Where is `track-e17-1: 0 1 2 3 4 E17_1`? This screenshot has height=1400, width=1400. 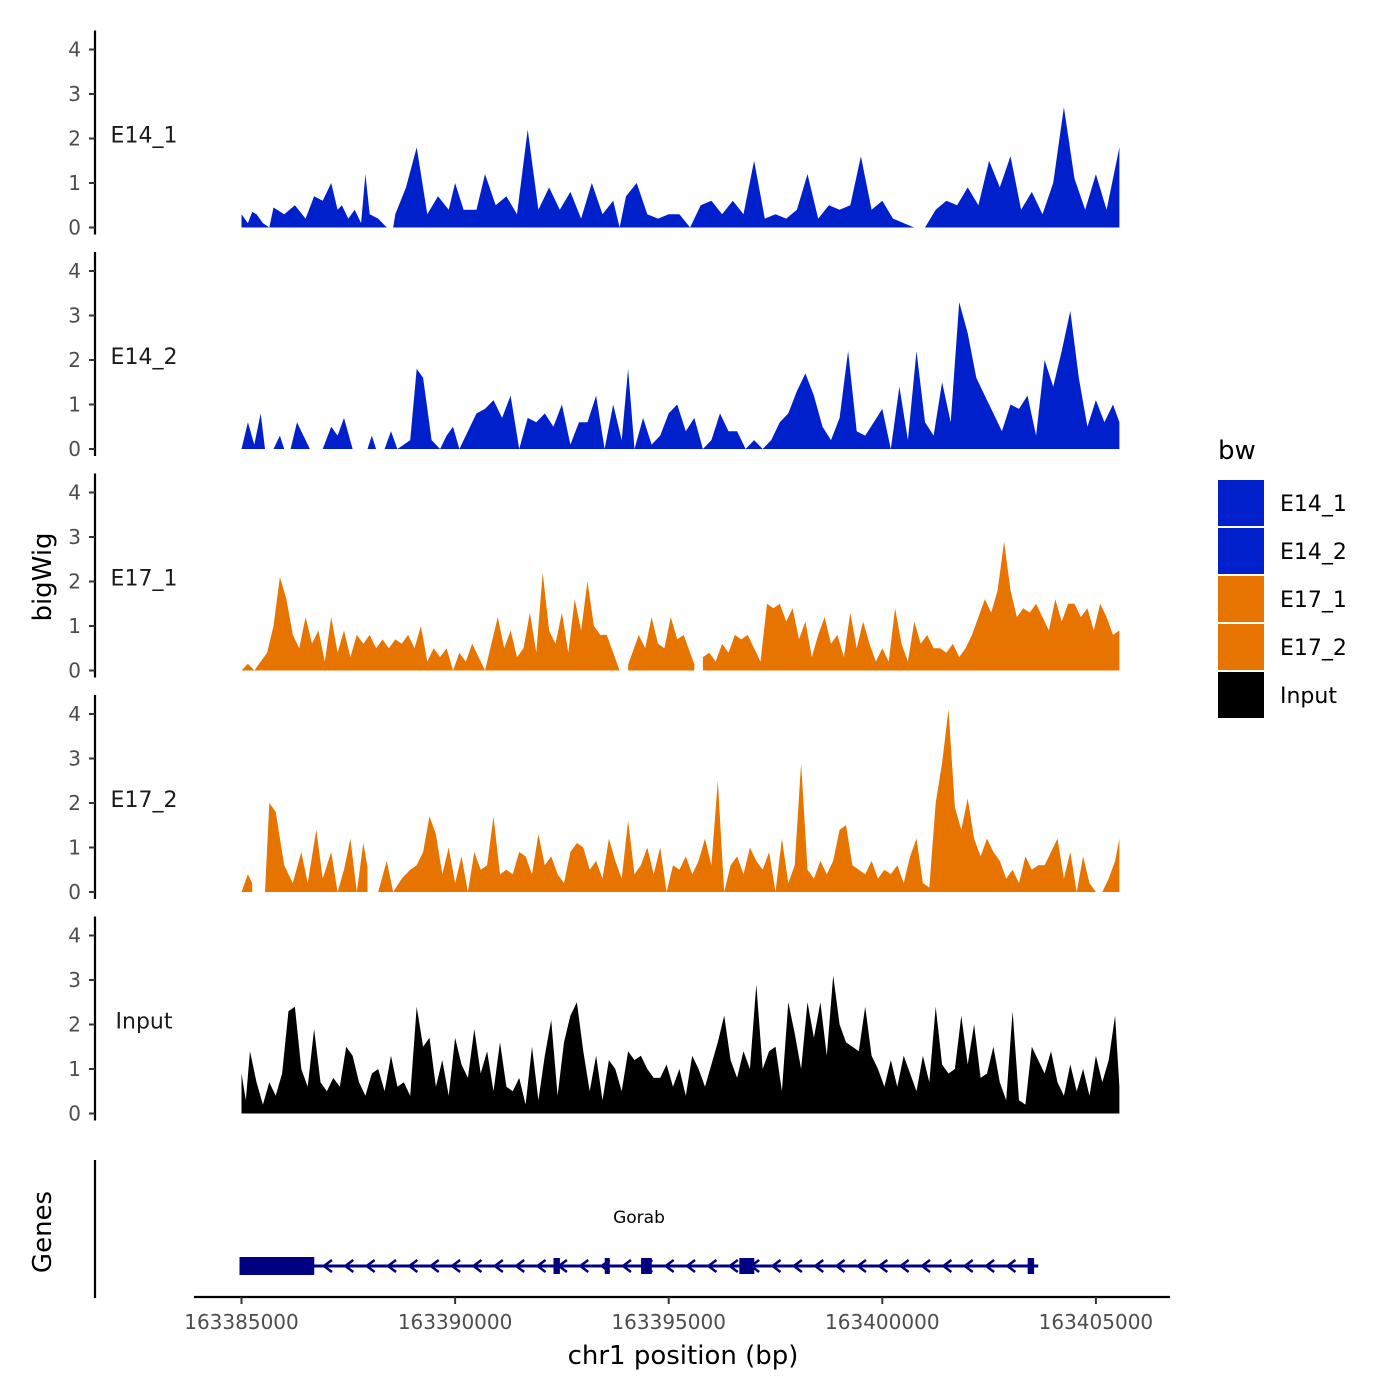
track-e17-1: 0 1 2 3 4 E17_1 is located at coordinates (594, 576).